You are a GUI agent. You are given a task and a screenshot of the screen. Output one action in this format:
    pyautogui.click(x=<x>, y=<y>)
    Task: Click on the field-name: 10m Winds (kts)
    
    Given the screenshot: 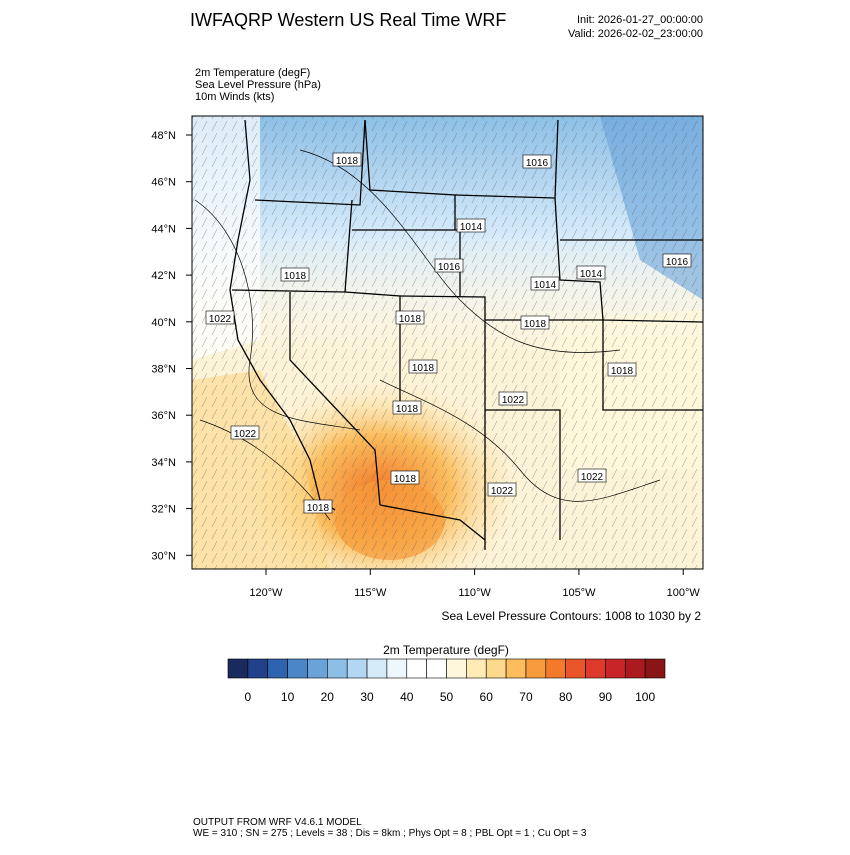 What is the action you would take?
    pyautogui.click(x=234, y=97)
    